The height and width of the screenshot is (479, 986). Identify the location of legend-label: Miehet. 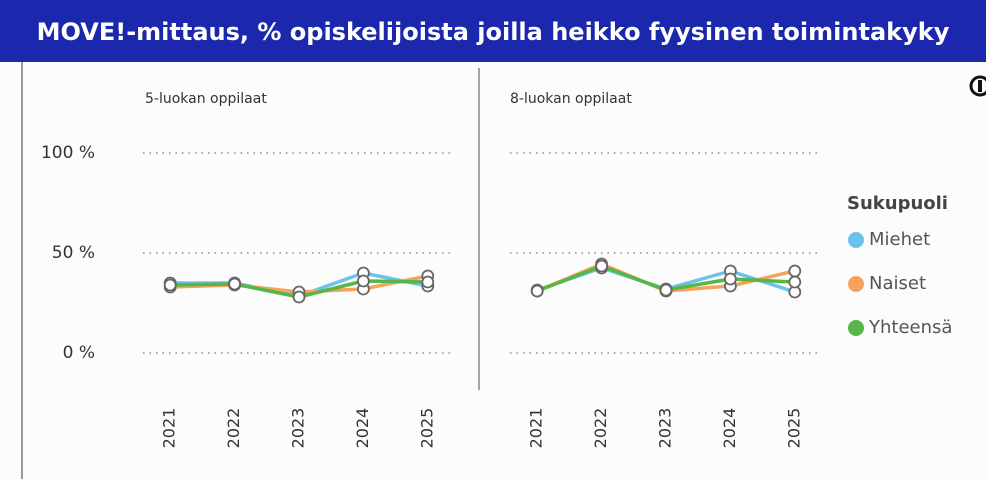
(899, 239).